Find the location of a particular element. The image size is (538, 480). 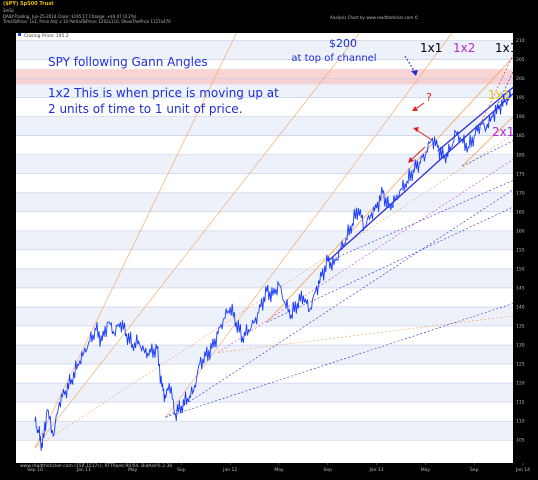

y-tick-label: 210 is located at coordinates (520, 41).